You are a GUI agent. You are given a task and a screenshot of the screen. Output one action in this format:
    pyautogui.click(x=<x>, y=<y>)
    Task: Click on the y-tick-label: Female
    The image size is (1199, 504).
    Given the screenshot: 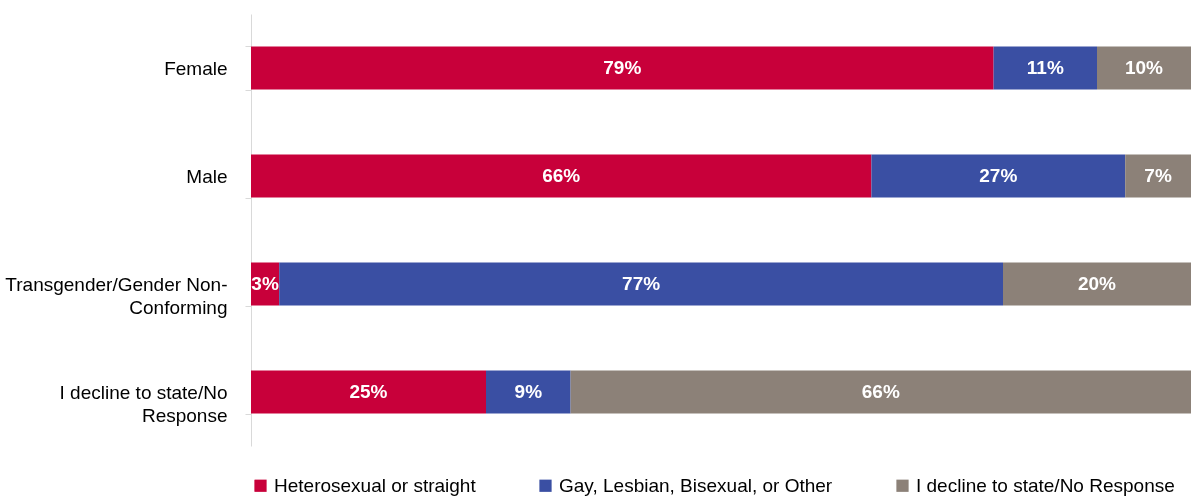 What is the action you would take?
    pyautogui.click(x=196, y=68)
    